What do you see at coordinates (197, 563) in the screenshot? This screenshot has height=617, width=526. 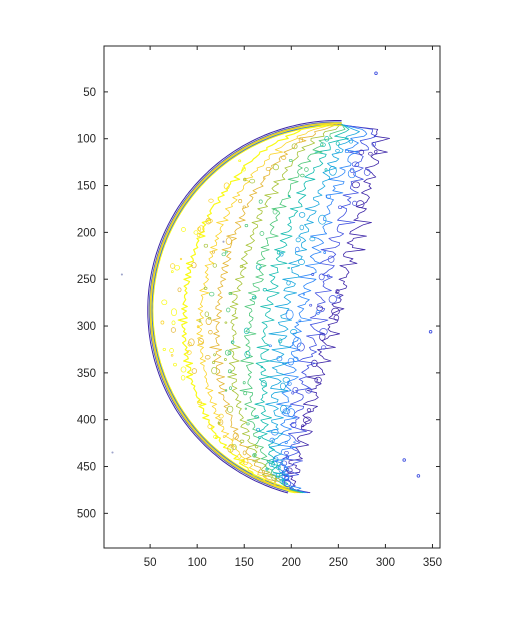 I see `x-tick-label: 100` at bounding box center [197, 563].